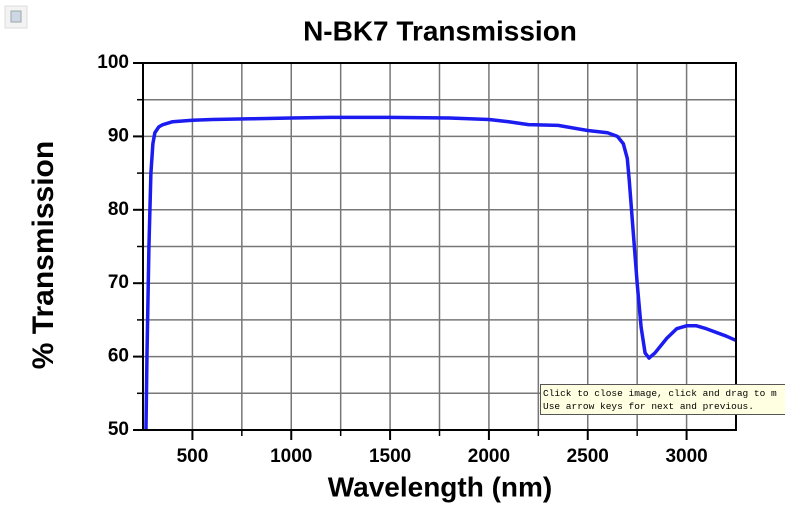  Describe the element at coordinates (291, 456) in the screenshot. I see `x-tick-label: 1000` at that location.